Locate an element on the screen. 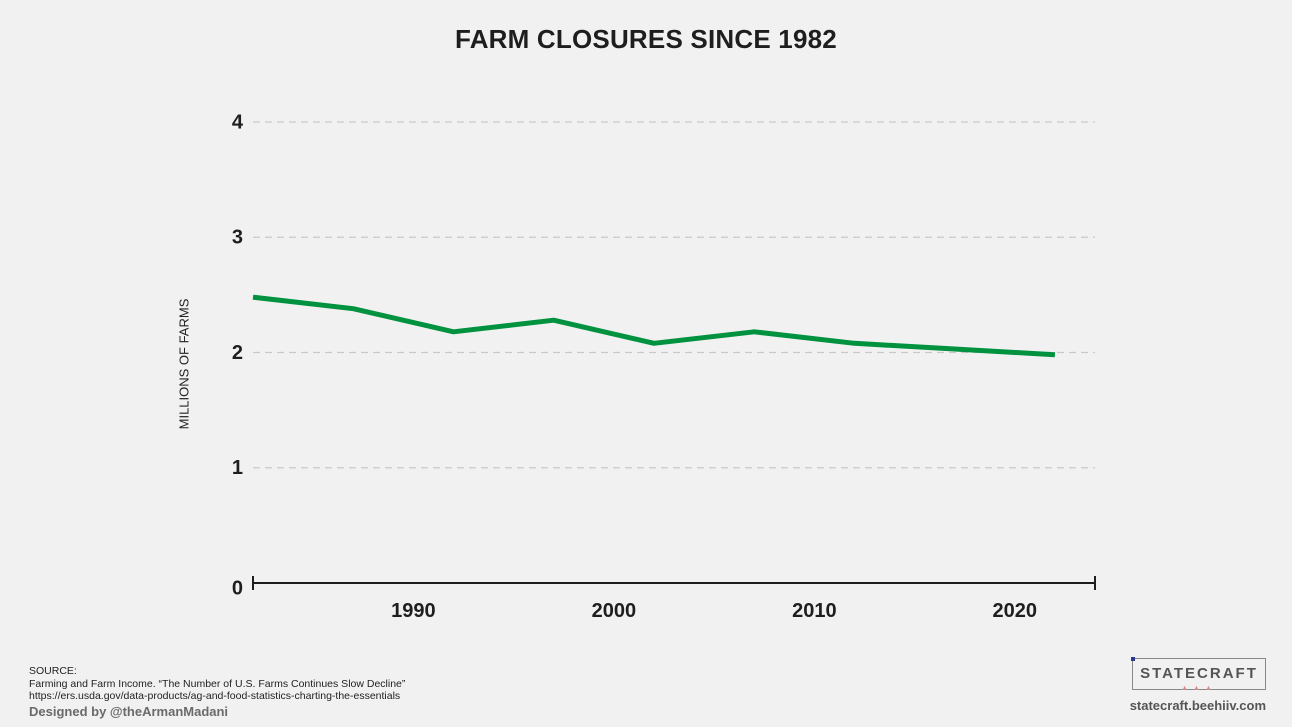  statecraft-logo: STATECRAFT ▲▲▲ is located at coordinates (1198, 674).